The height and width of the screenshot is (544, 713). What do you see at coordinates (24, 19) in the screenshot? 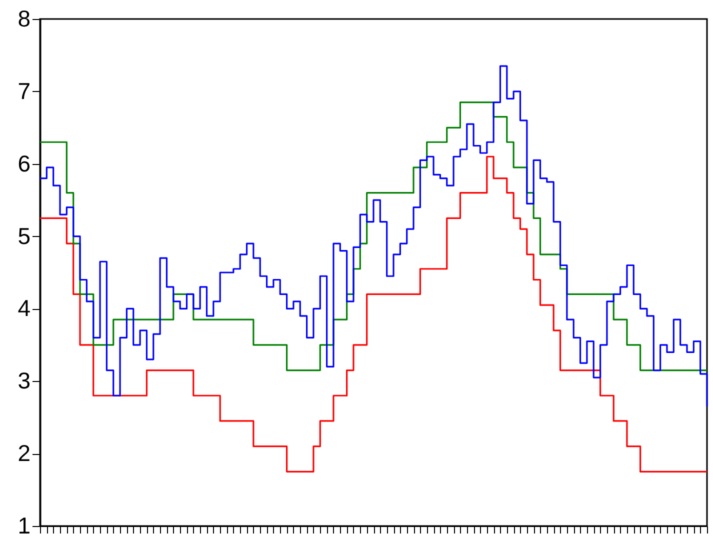
I see `y-tick-label: 8` at bounding box center [24, 19].